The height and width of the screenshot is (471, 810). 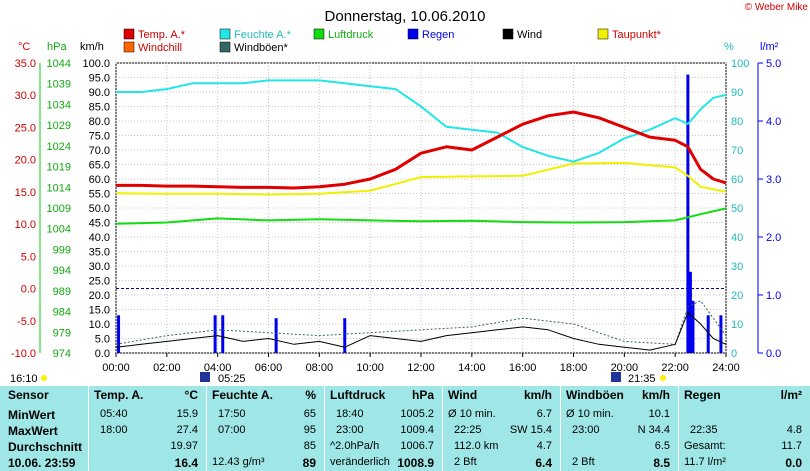 I want to click on pressure-max-time: 23:00, so click(x=350, y=430).